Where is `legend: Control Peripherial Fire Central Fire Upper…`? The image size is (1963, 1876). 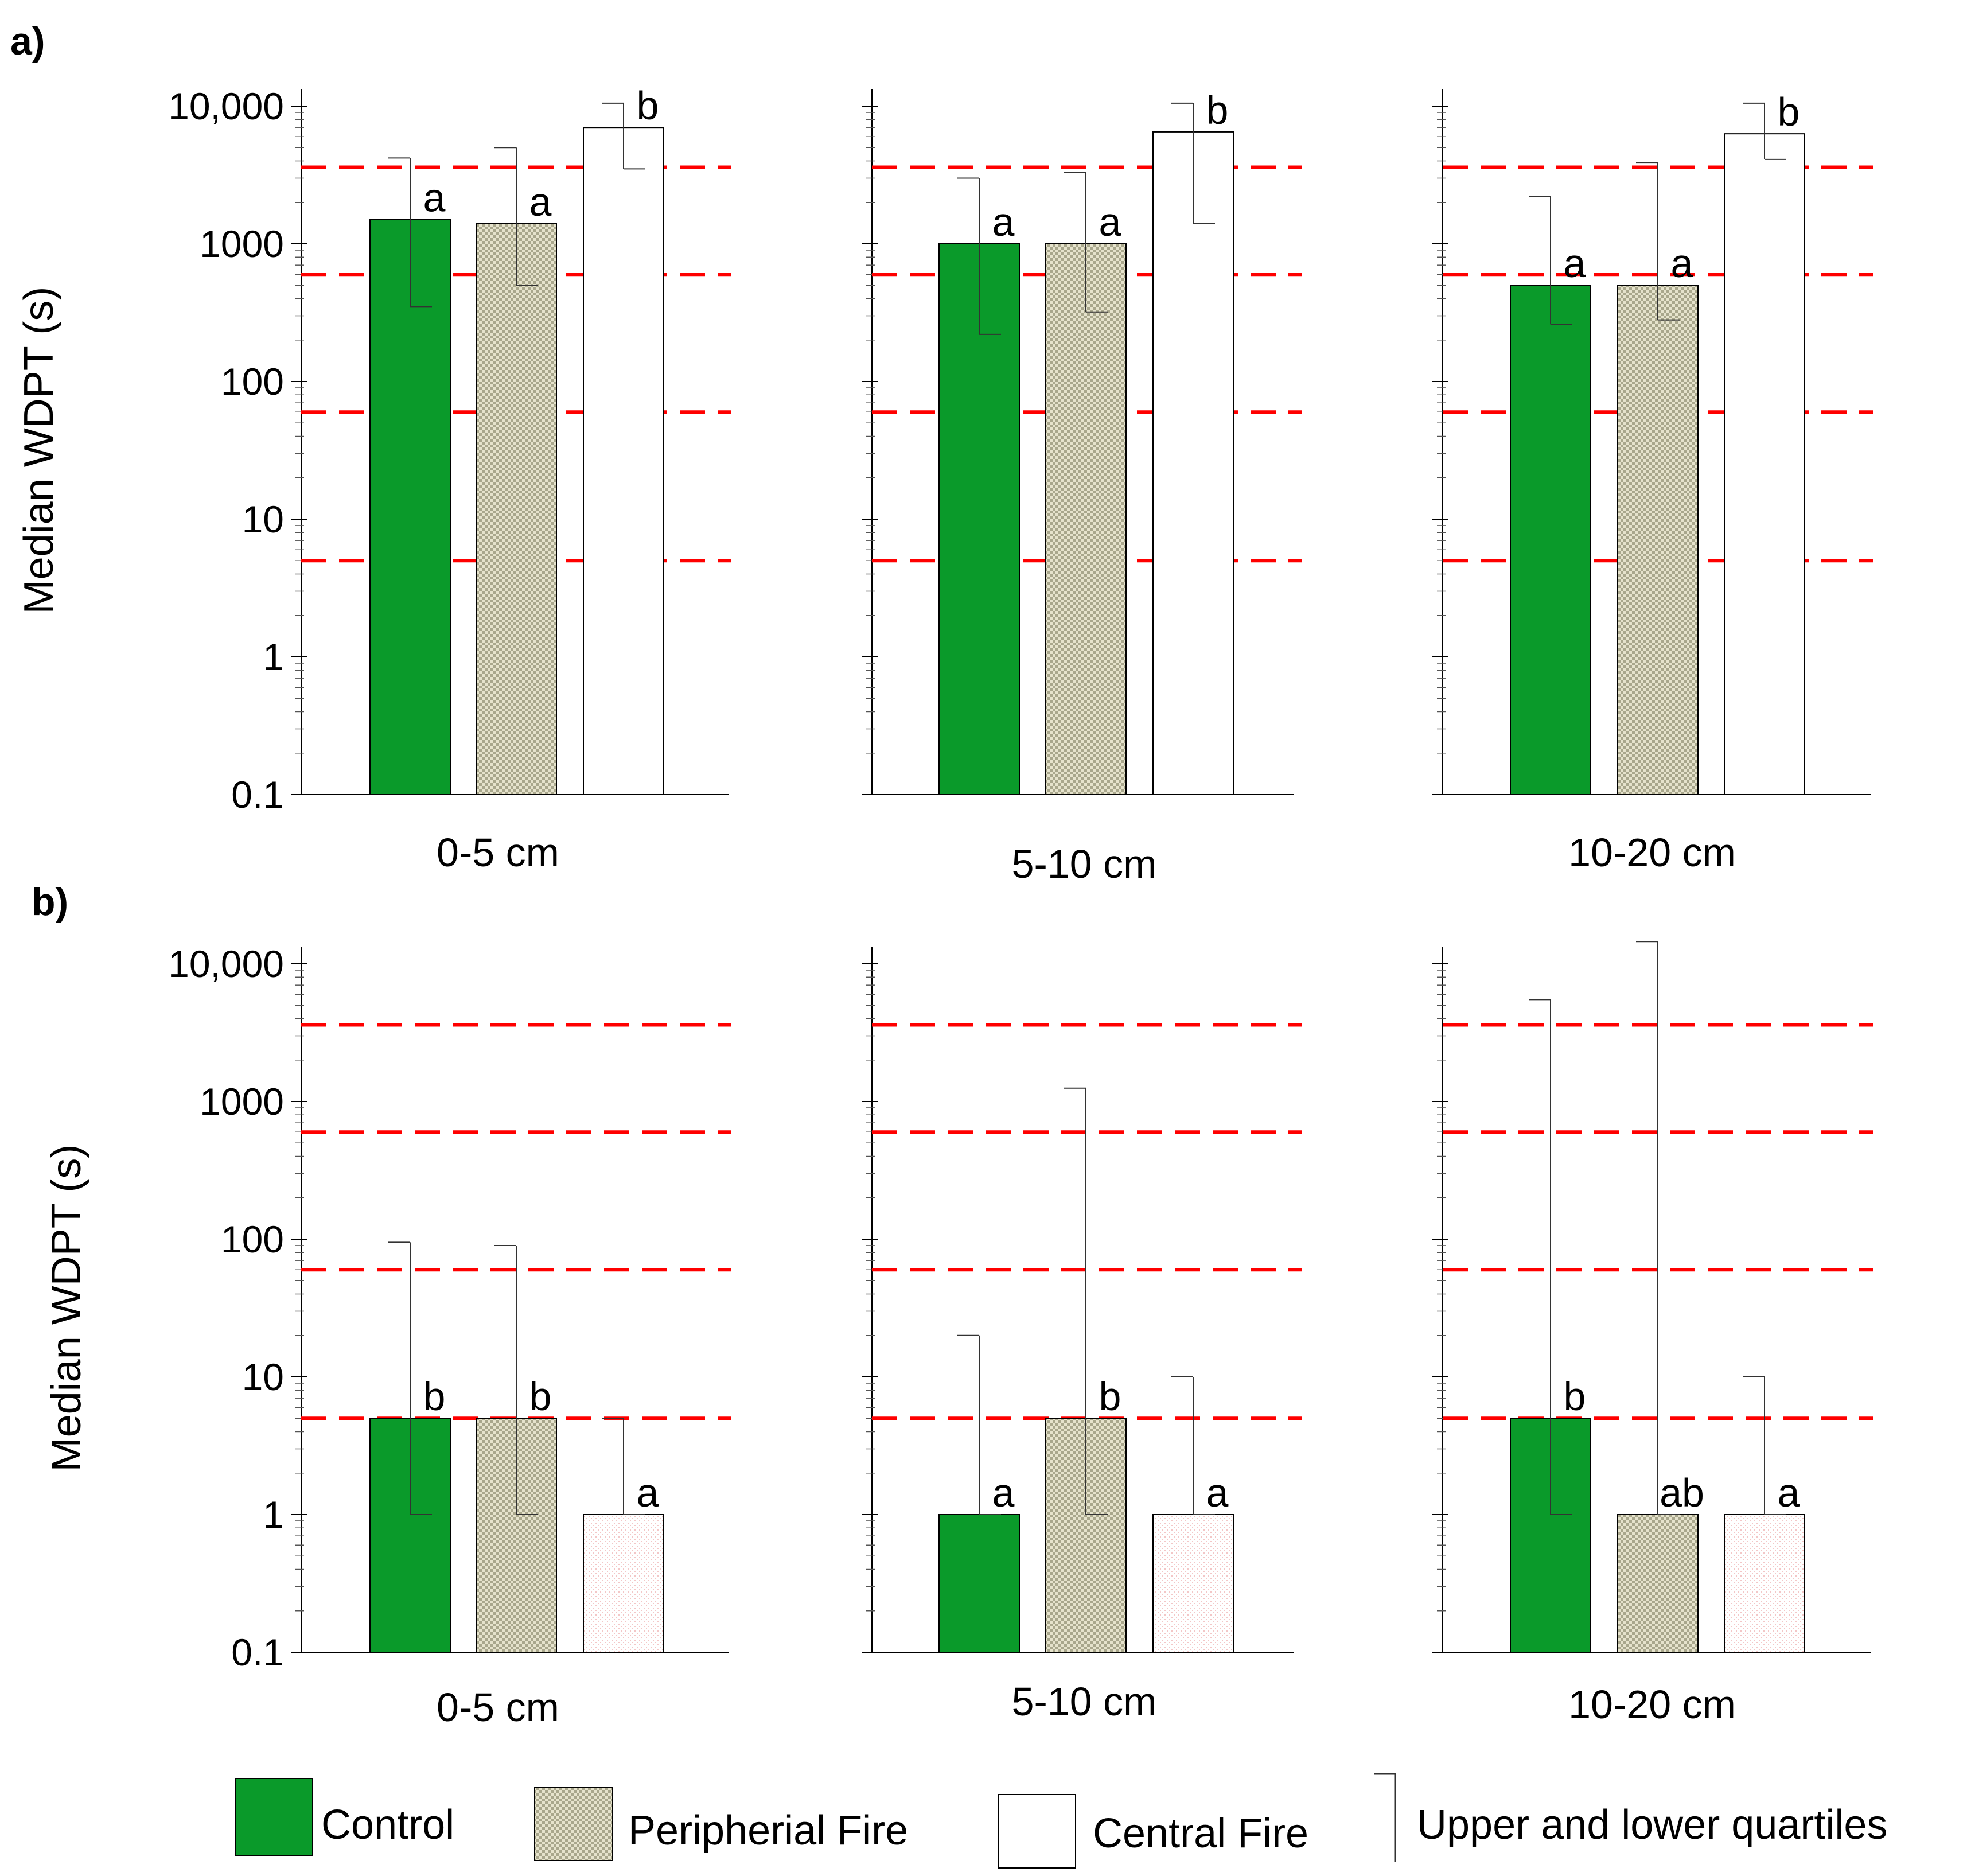
legend: Control Peripherial Fire Central Fire Upper… is located at coordinates (1061, 1821).